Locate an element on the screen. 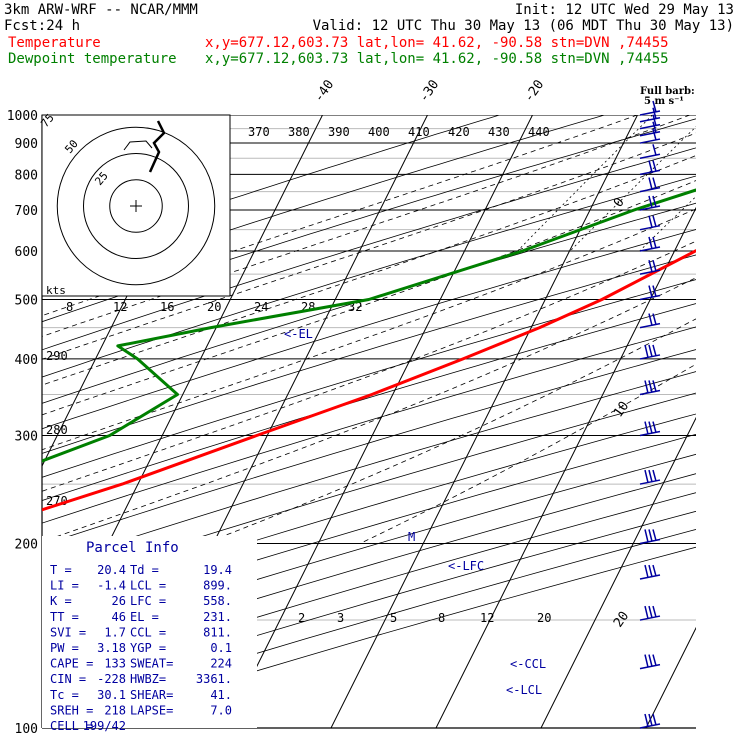 The height and width of the screenshot is (740, 740). pressure-tick-label: 700 is located at coordinates (26, 211).